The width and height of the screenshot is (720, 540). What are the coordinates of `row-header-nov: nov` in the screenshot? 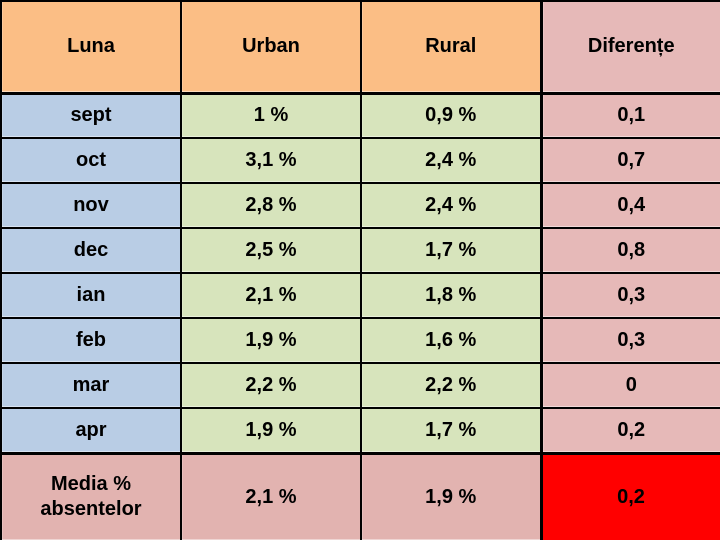 It's located at (91, 205).